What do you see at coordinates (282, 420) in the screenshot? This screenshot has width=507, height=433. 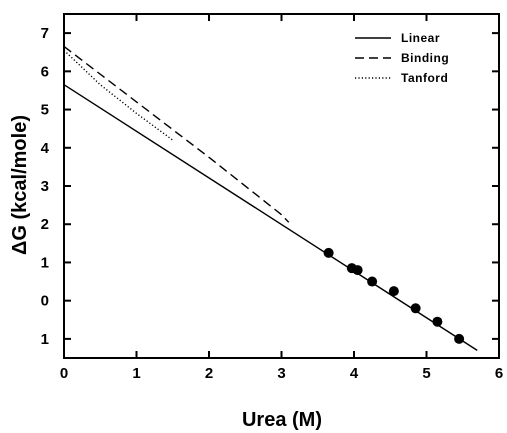 I see `x-axis-title: Urea (M)` at bounding box center [282, 420].